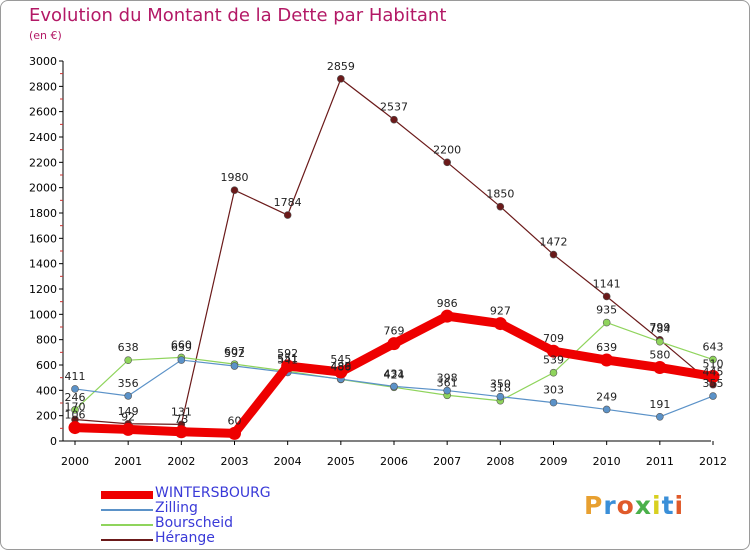 The width and height of the screenshot is (750, 550). I want to click on data-label: 1784, so click(288, 202).